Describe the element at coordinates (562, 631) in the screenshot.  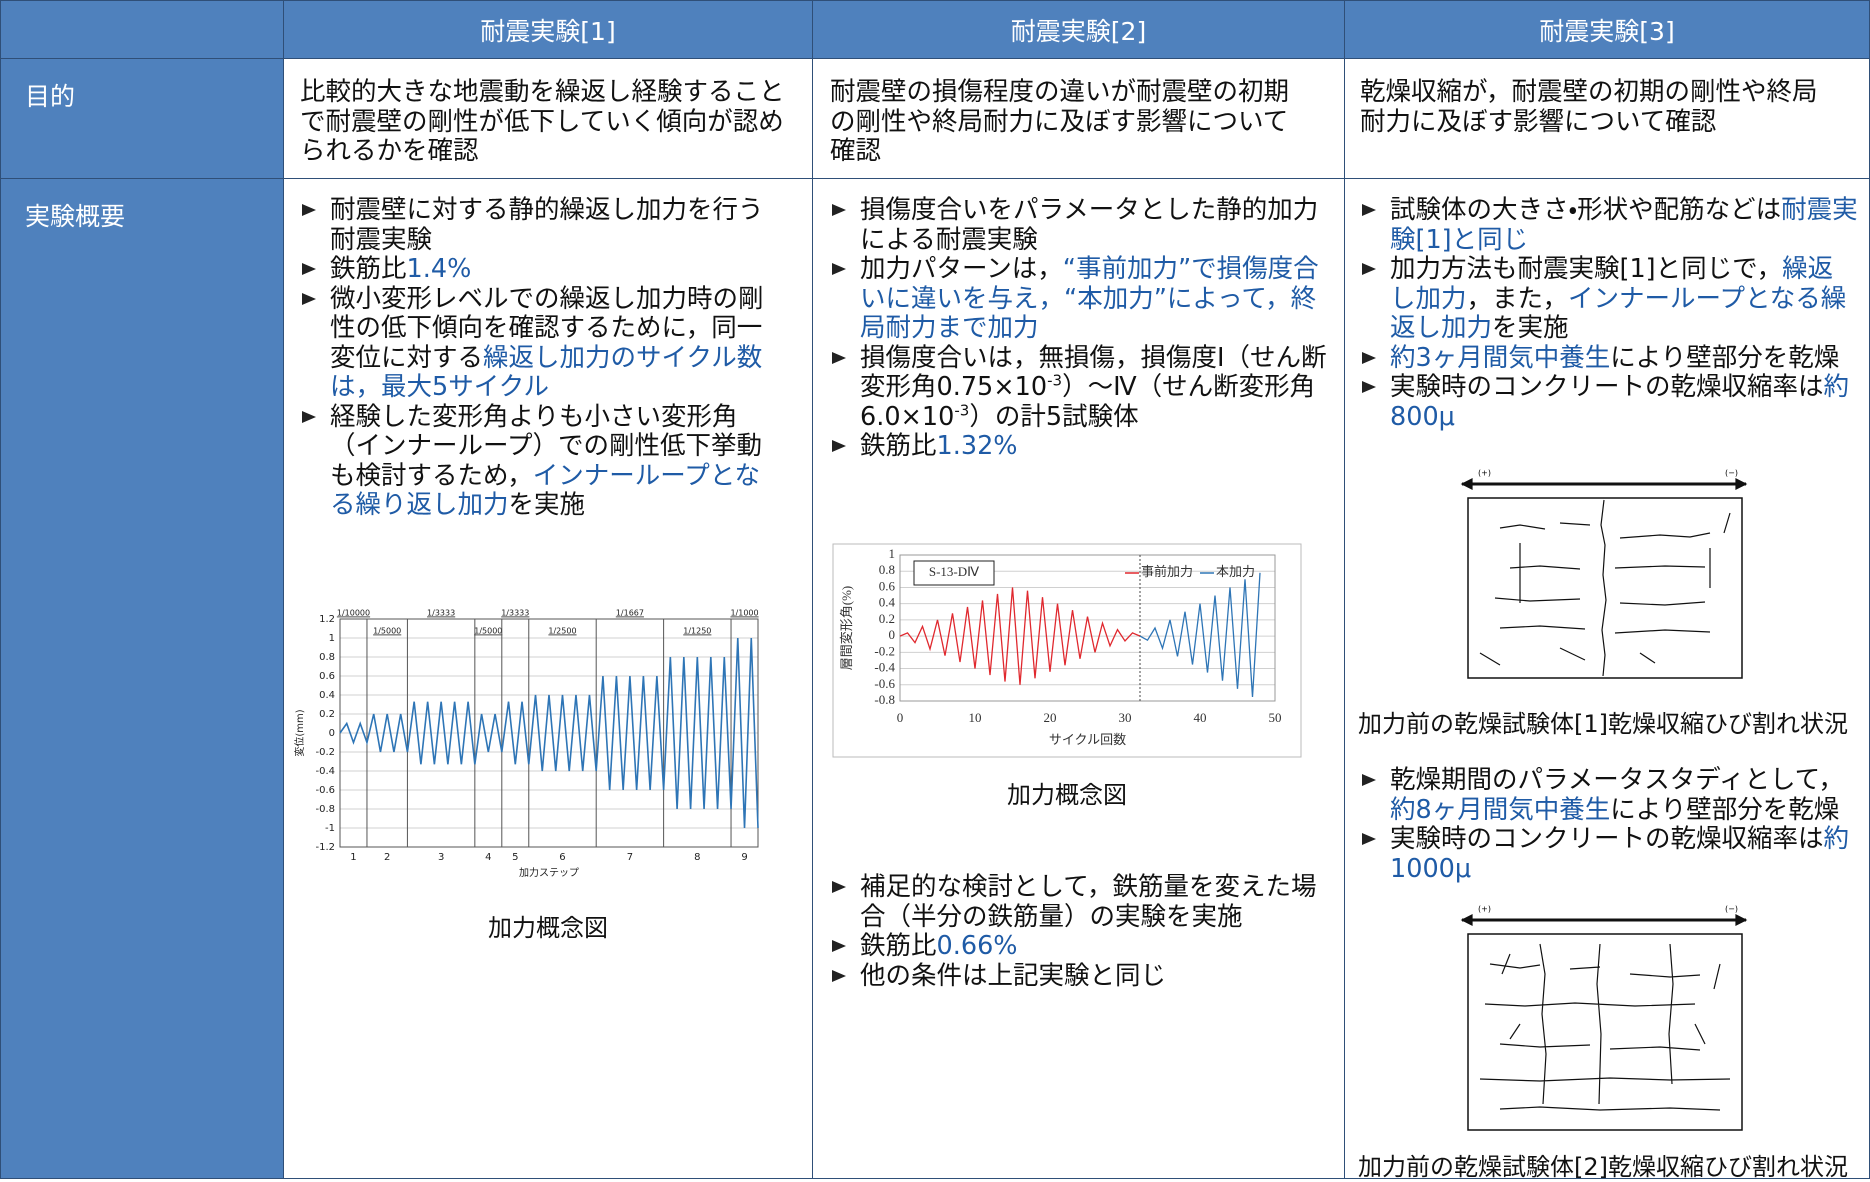
I see `step-ratio: 1/2500` at that location.